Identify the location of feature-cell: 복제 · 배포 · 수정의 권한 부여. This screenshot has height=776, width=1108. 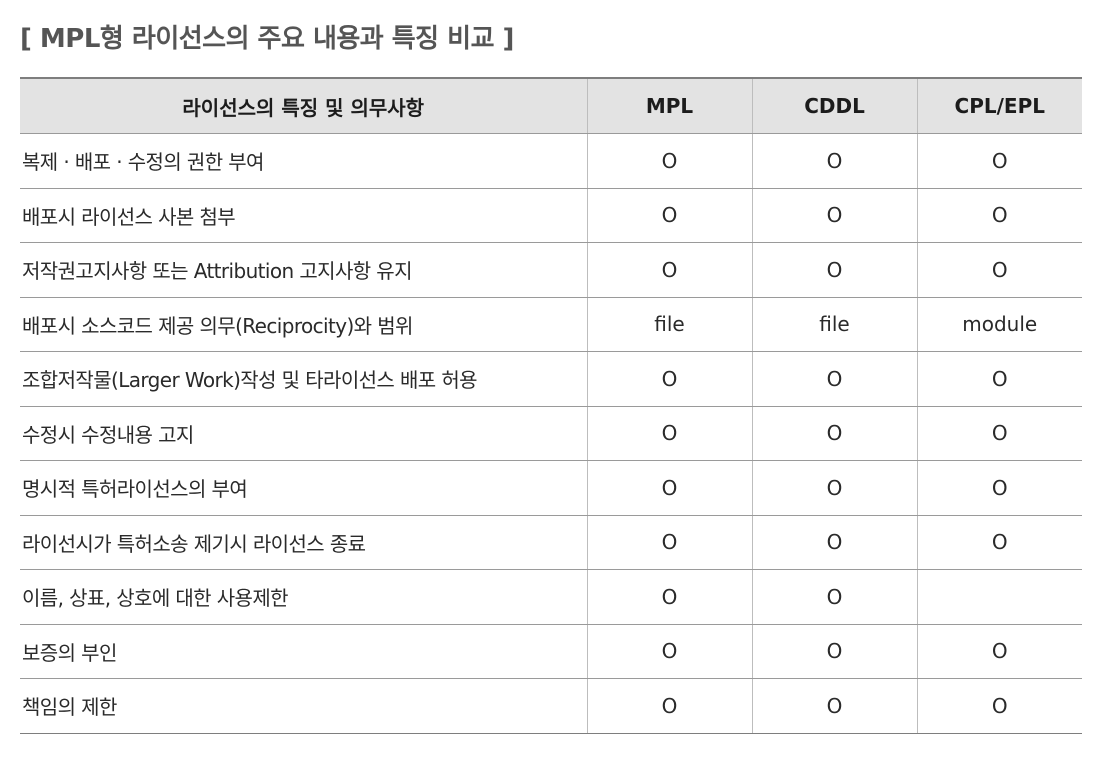
(303, 161).